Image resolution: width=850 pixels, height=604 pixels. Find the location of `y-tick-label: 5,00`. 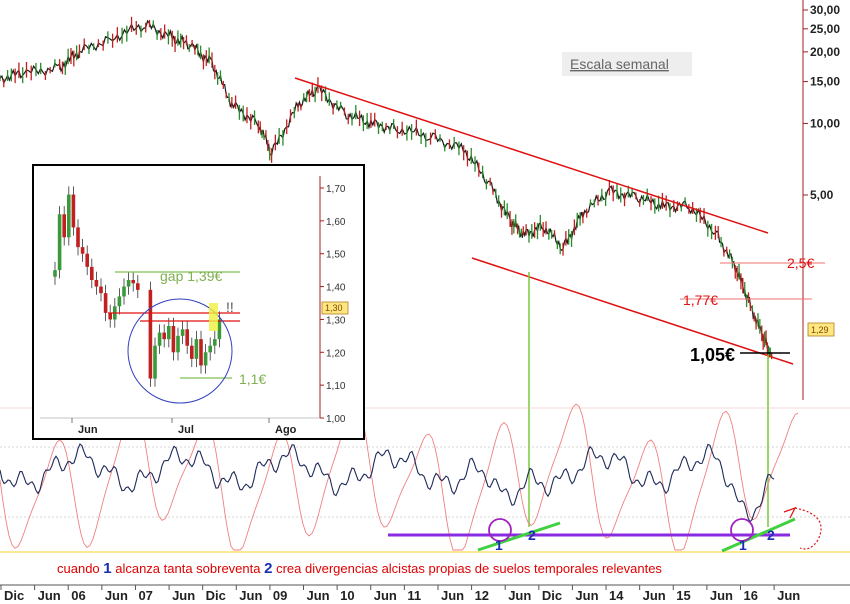

y-tick-label: 5,00 is located at coordinates (822, 195).